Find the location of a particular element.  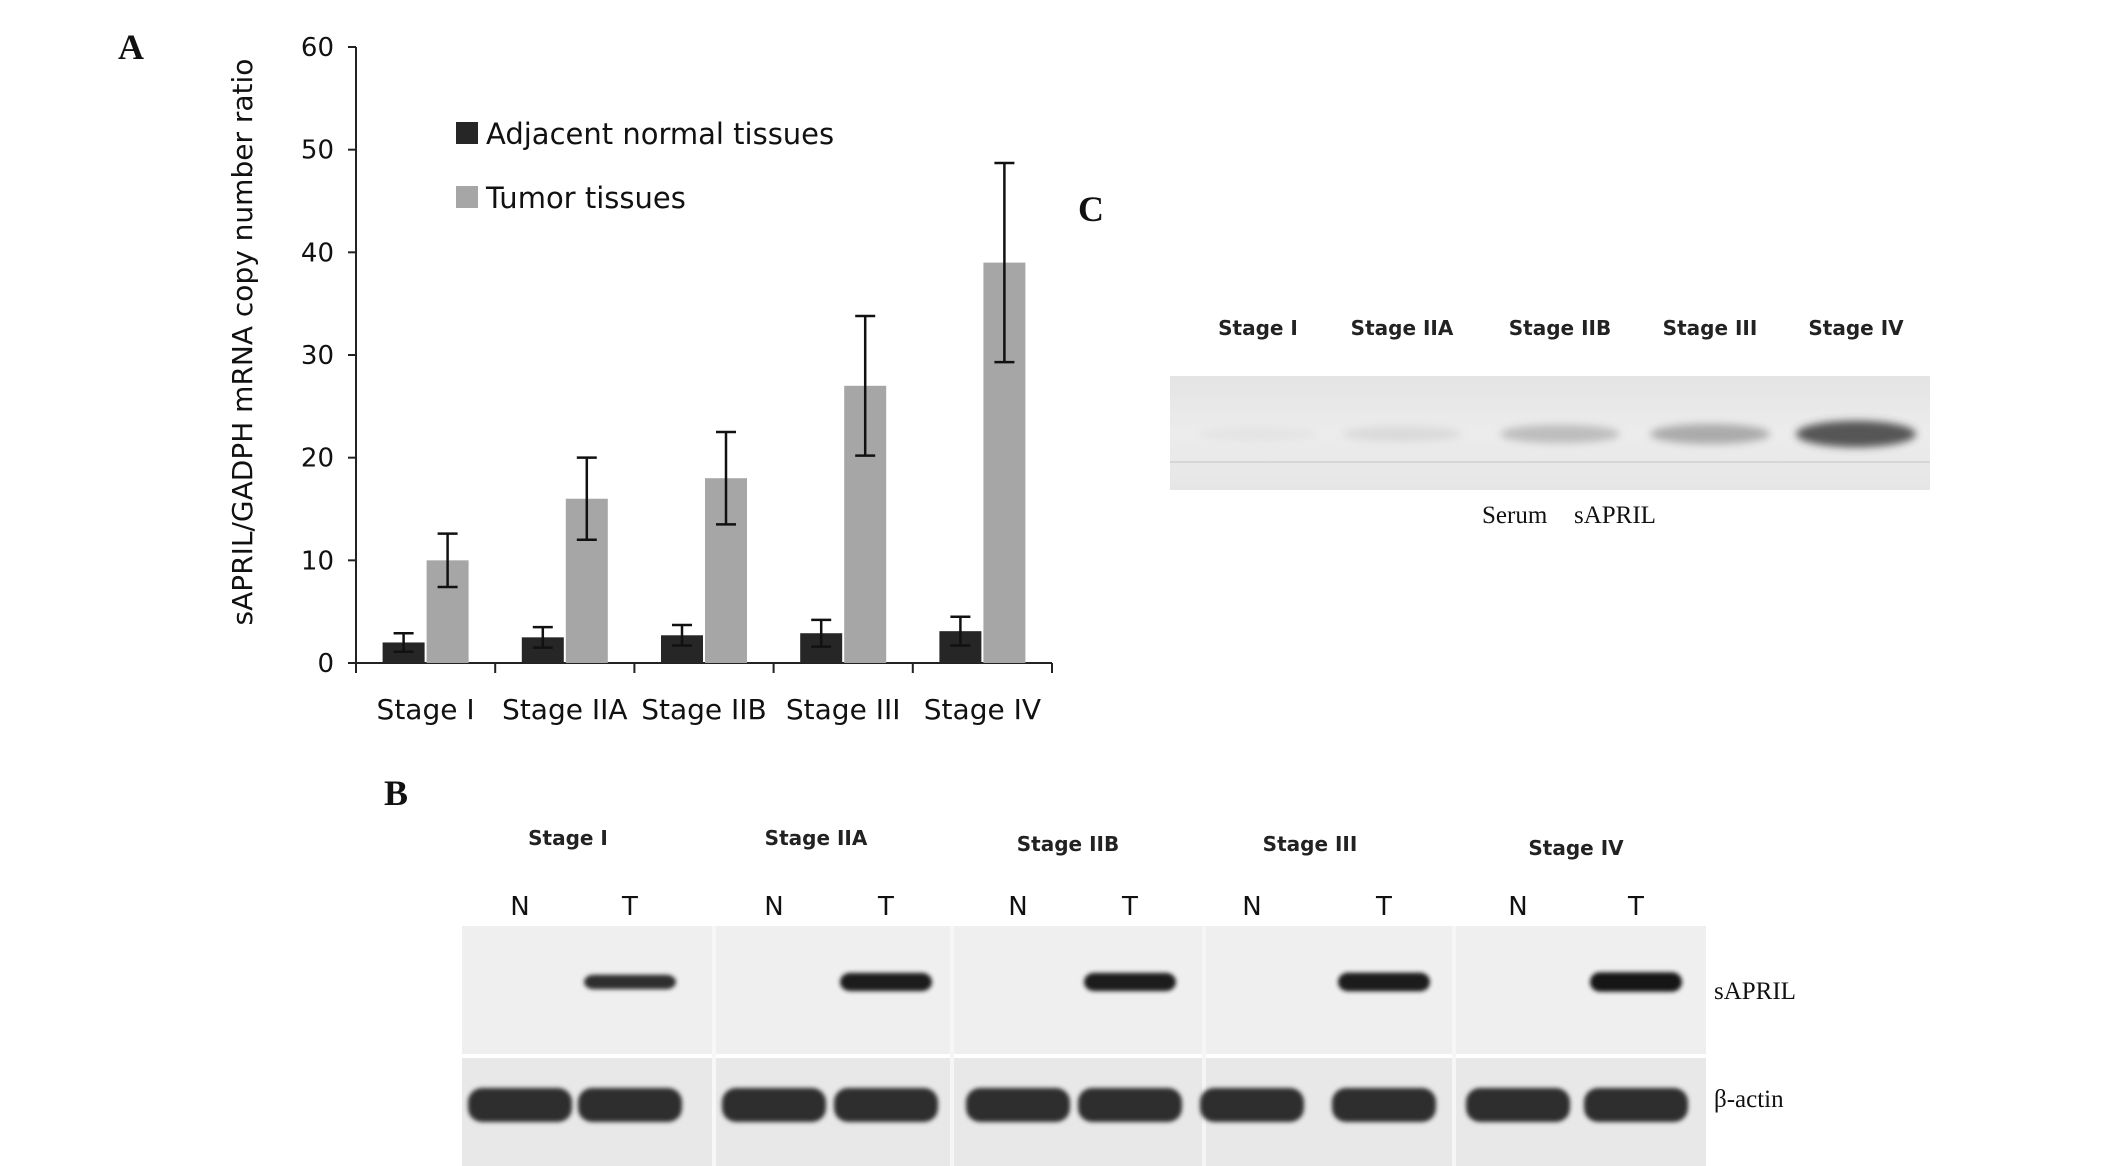

blot-b-membrane is located at coordinates (1084, 1046).